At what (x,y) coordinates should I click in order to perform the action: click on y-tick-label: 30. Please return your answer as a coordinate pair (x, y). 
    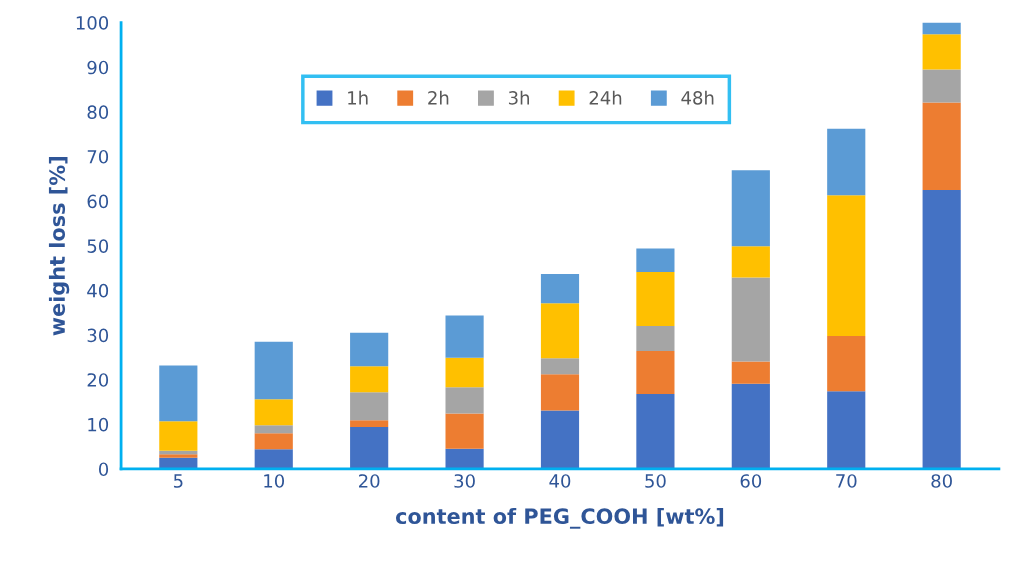
    Looking at the image, I should click on (98, 335).